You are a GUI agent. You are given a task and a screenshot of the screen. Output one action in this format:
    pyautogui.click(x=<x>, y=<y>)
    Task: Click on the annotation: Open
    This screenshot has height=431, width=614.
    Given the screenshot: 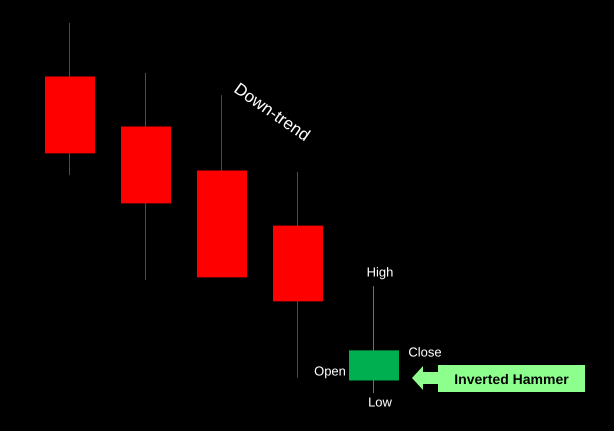 What is the action you would take?
    pyautogui.click(x=330, y=371)
    